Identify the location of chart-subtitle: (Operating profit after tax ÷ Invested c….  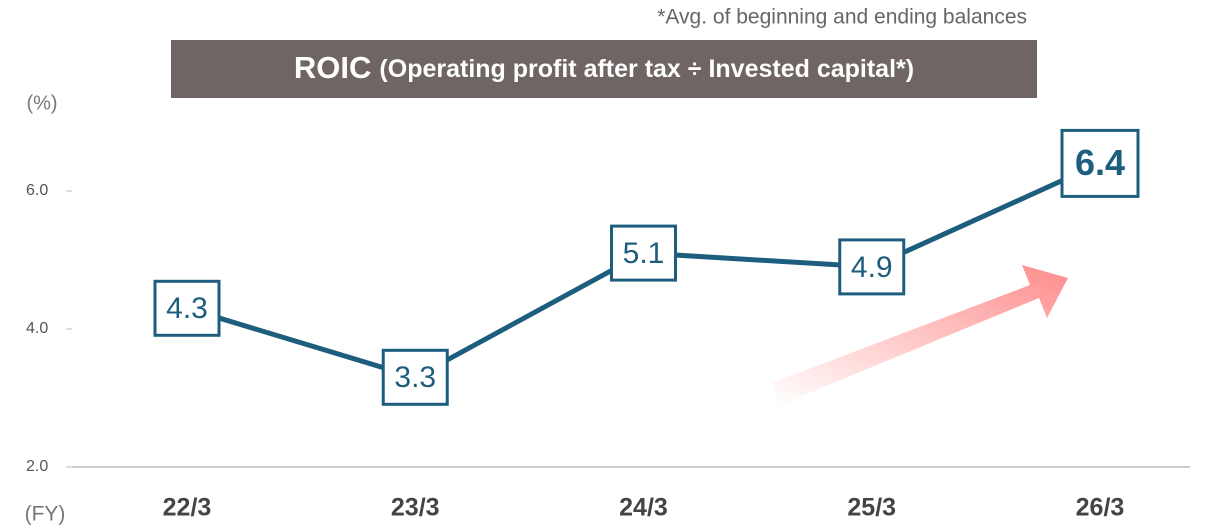
(646, 69).